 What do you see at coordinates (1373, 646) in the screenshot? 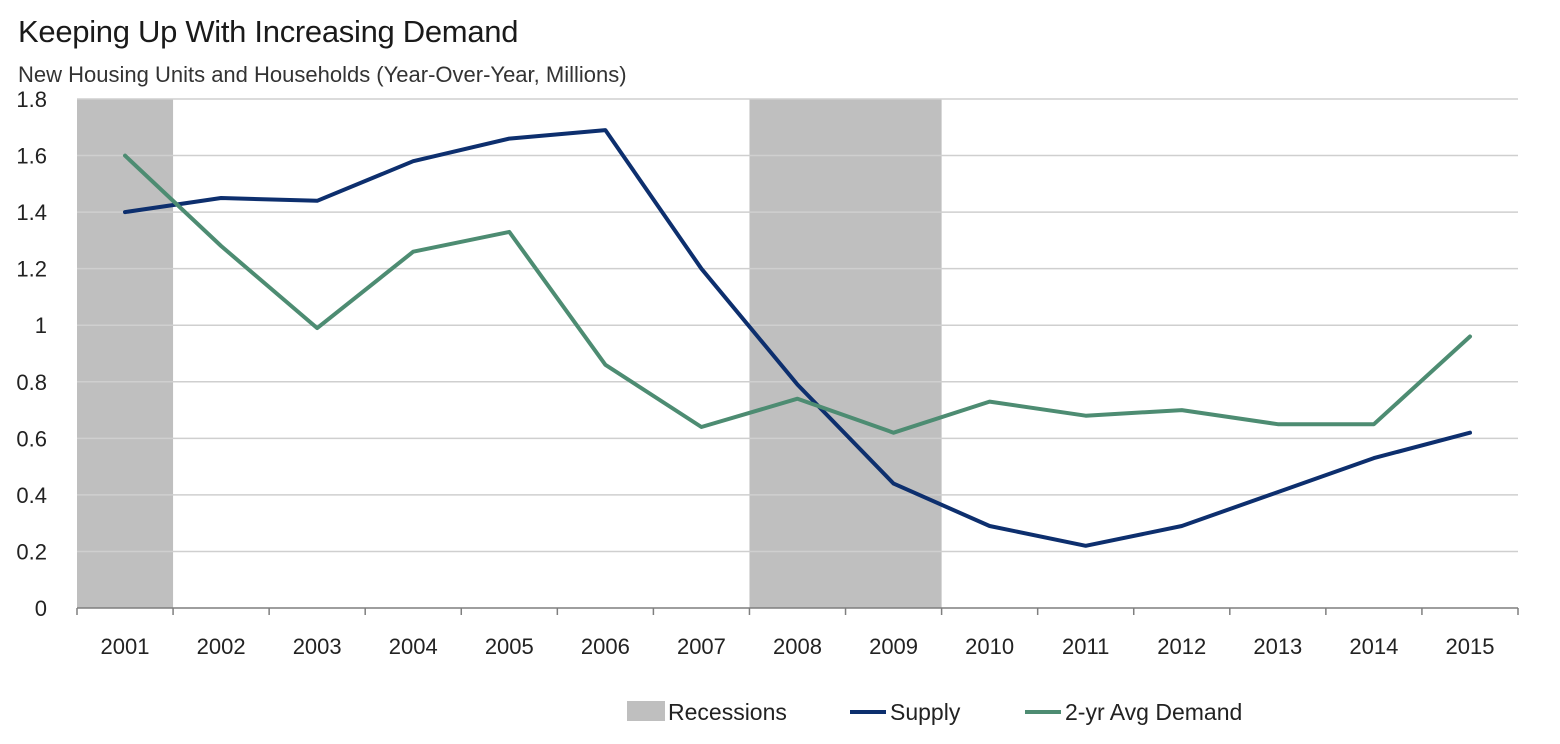
I see `x-tick-label: 2014` at bounding box center [1373, 646].